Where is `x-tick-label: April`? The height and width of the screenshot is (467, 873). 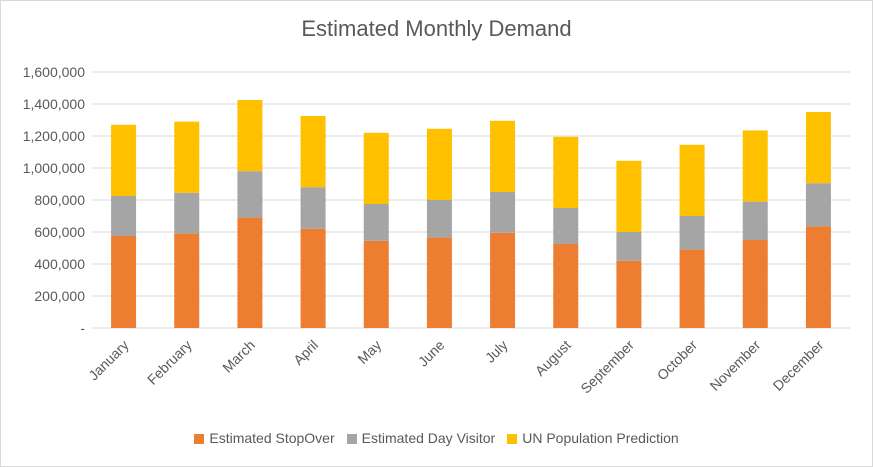
x-tick-label: April is located at coordinates (305, 352).